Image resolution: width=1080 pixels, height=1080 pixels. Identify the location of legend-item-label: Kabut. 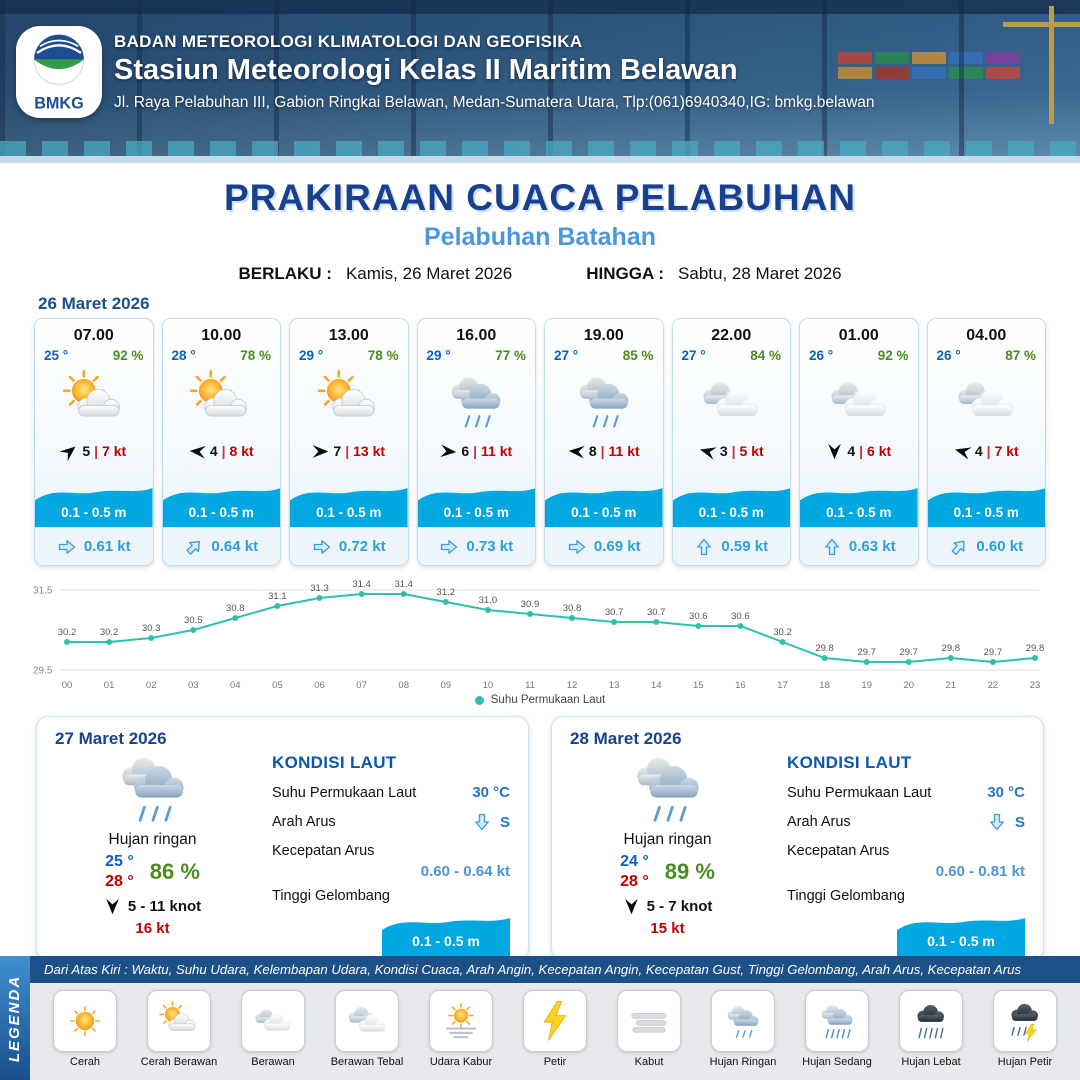
(649, 1062).